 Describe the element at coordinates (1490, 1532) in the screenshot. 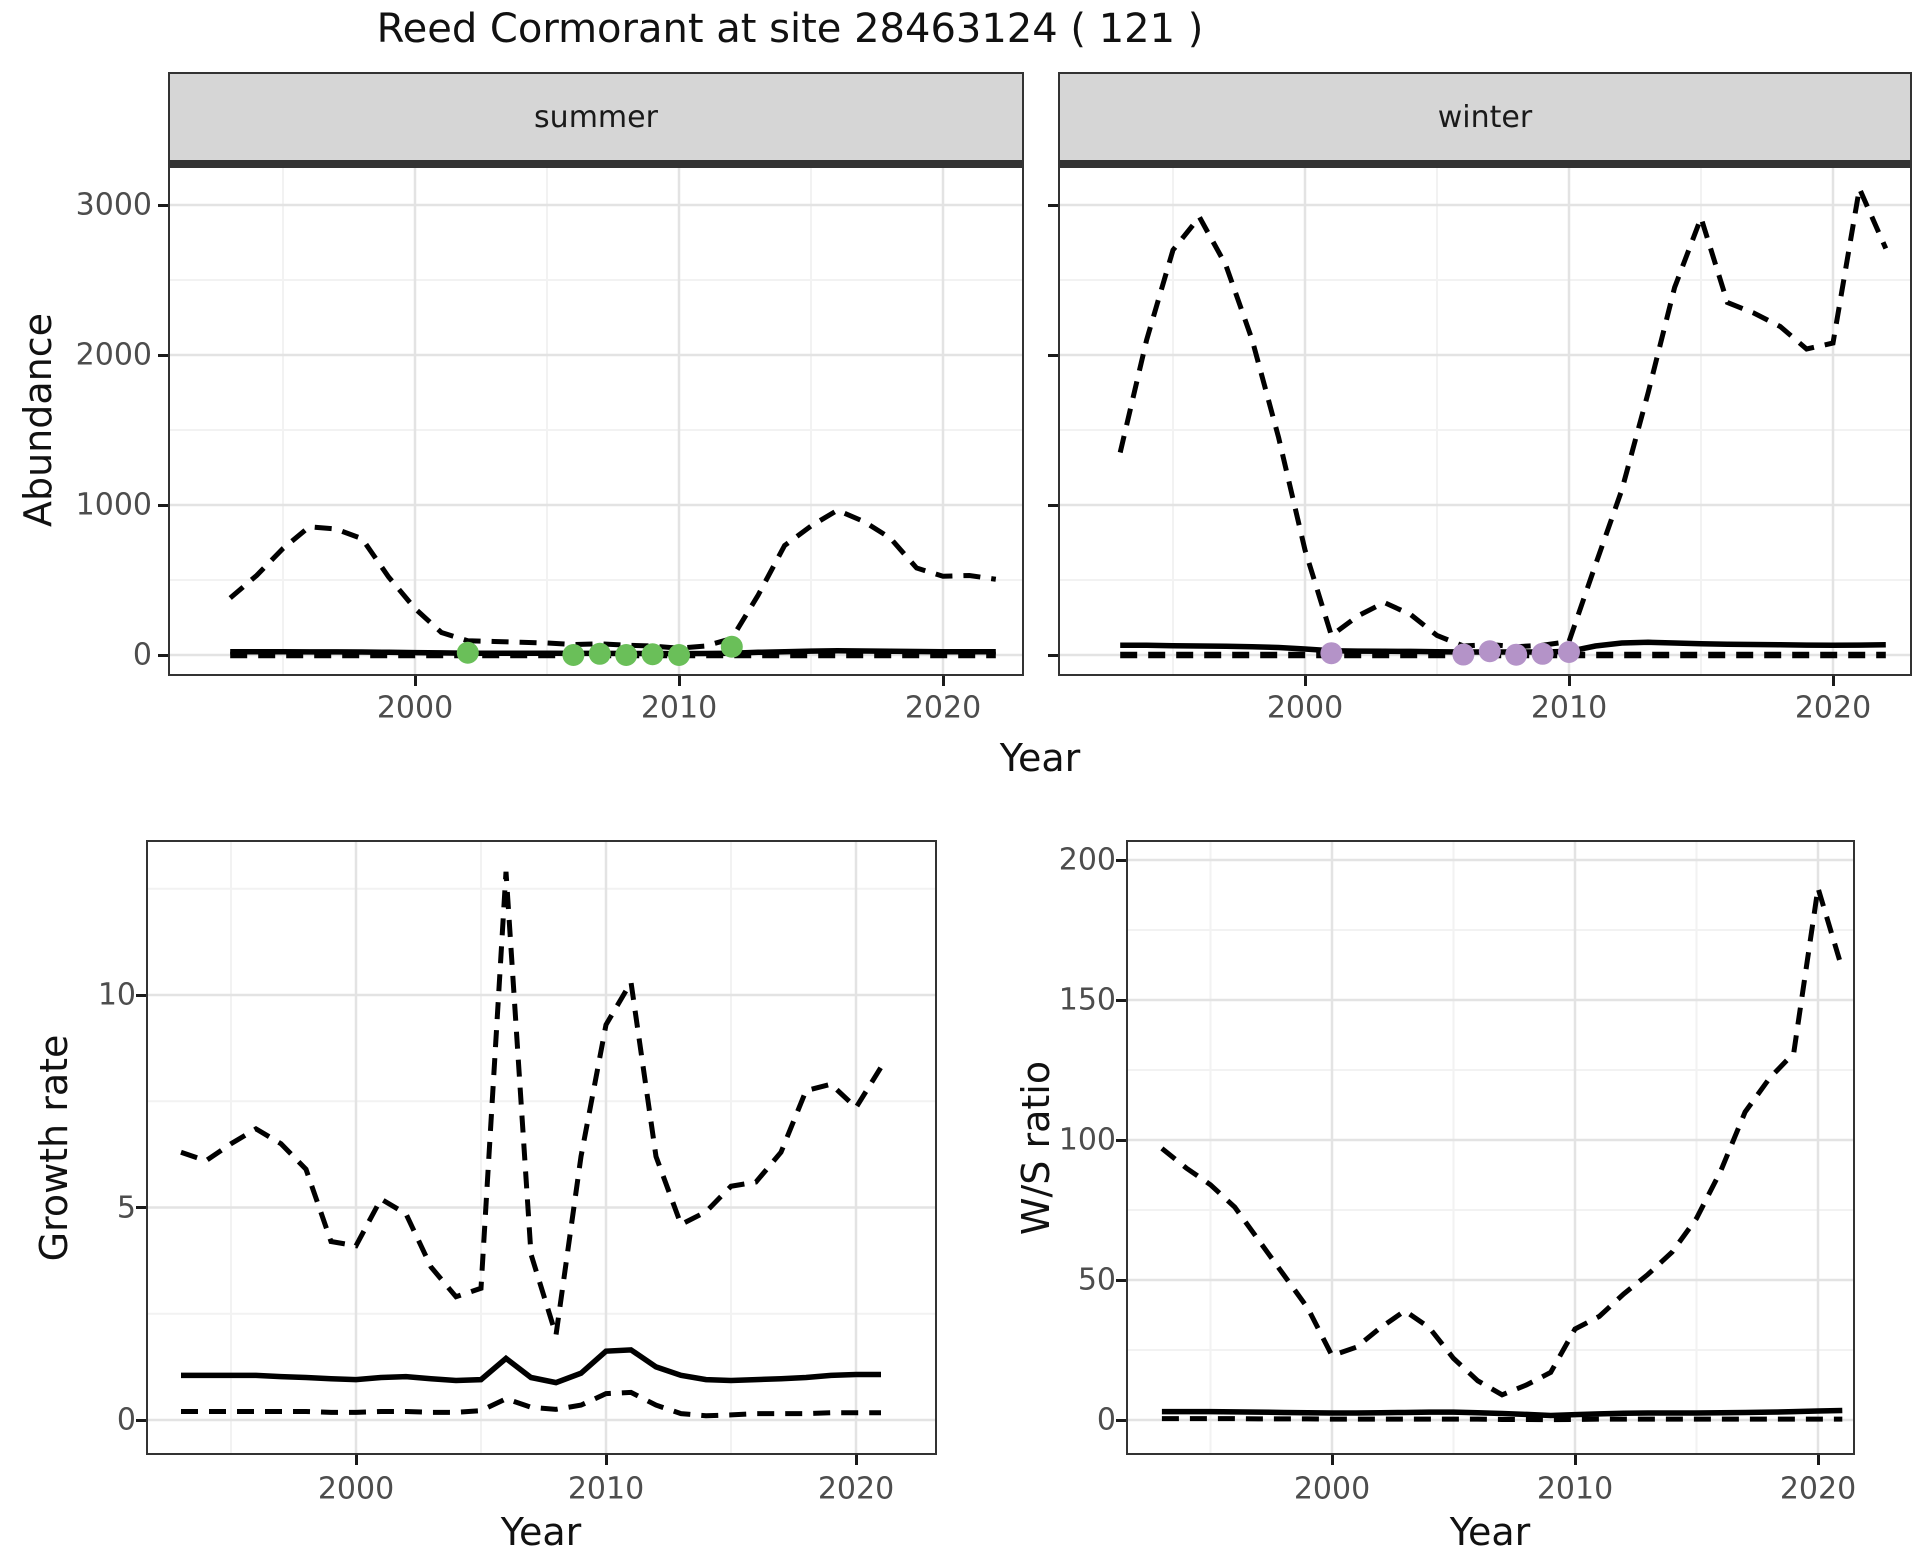

I see `ws-year-axis-title: Year` at that location.